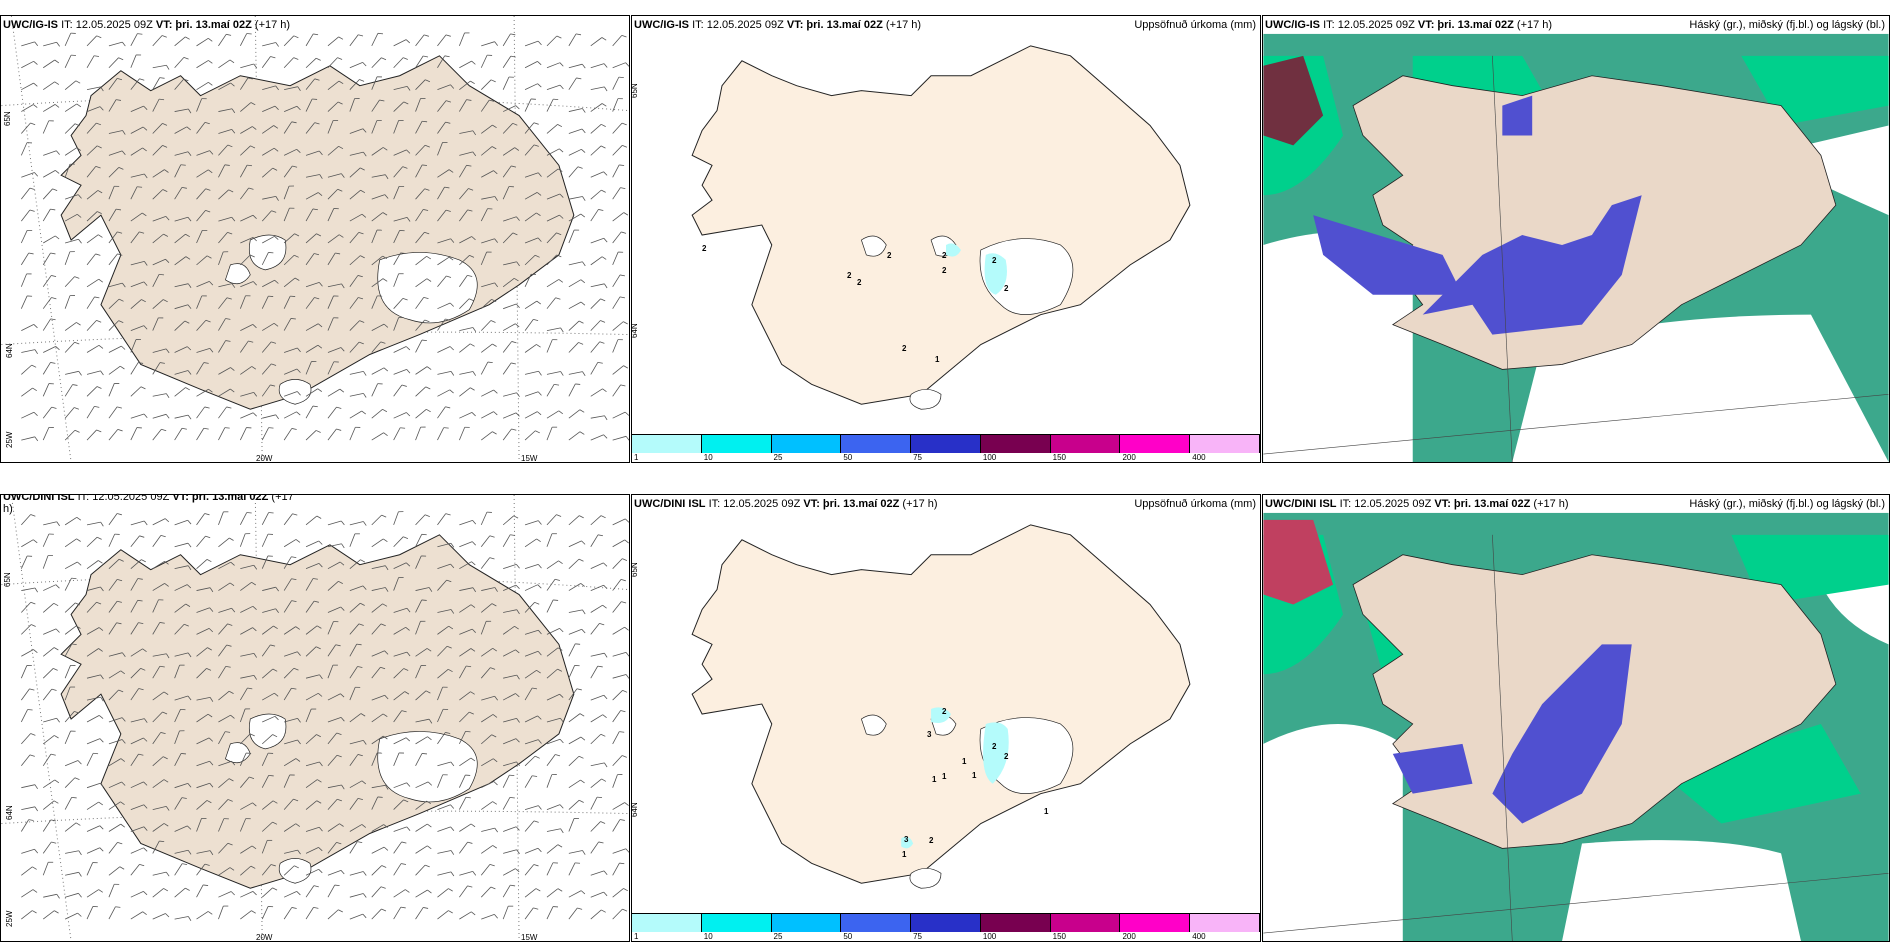 The width and height of the screenshot is (1900, 950). I want to click on precip-value: 2, so click(994, 260).